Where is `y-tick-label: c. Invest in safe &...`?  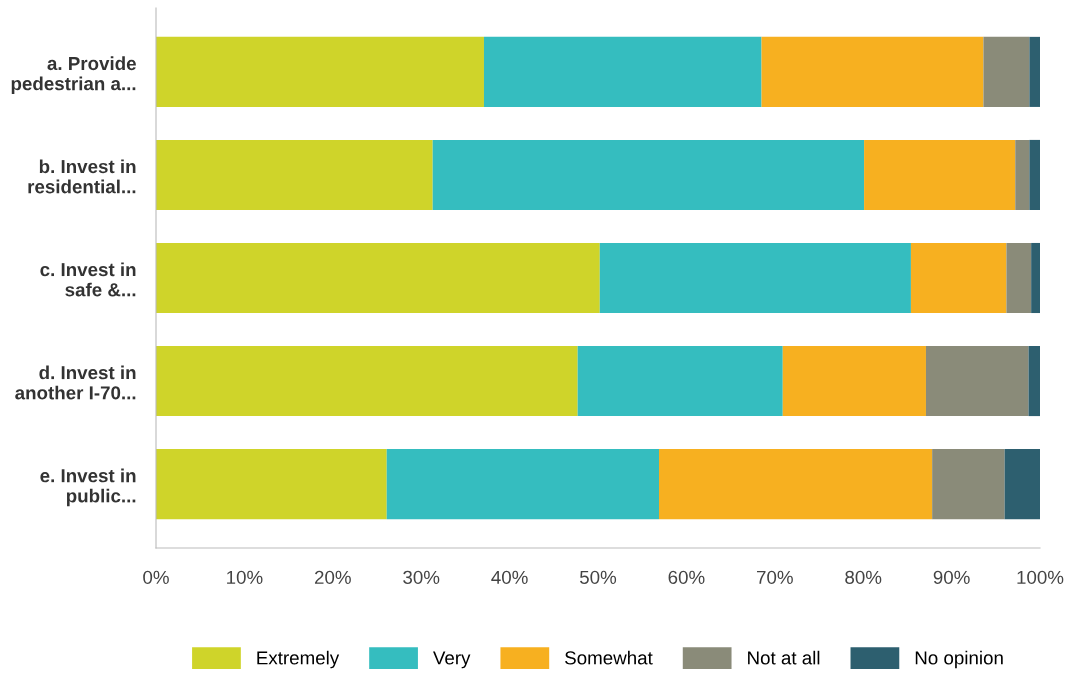
y-tick-label: c. Invest in safe &... is located at coordinates (88, 279).